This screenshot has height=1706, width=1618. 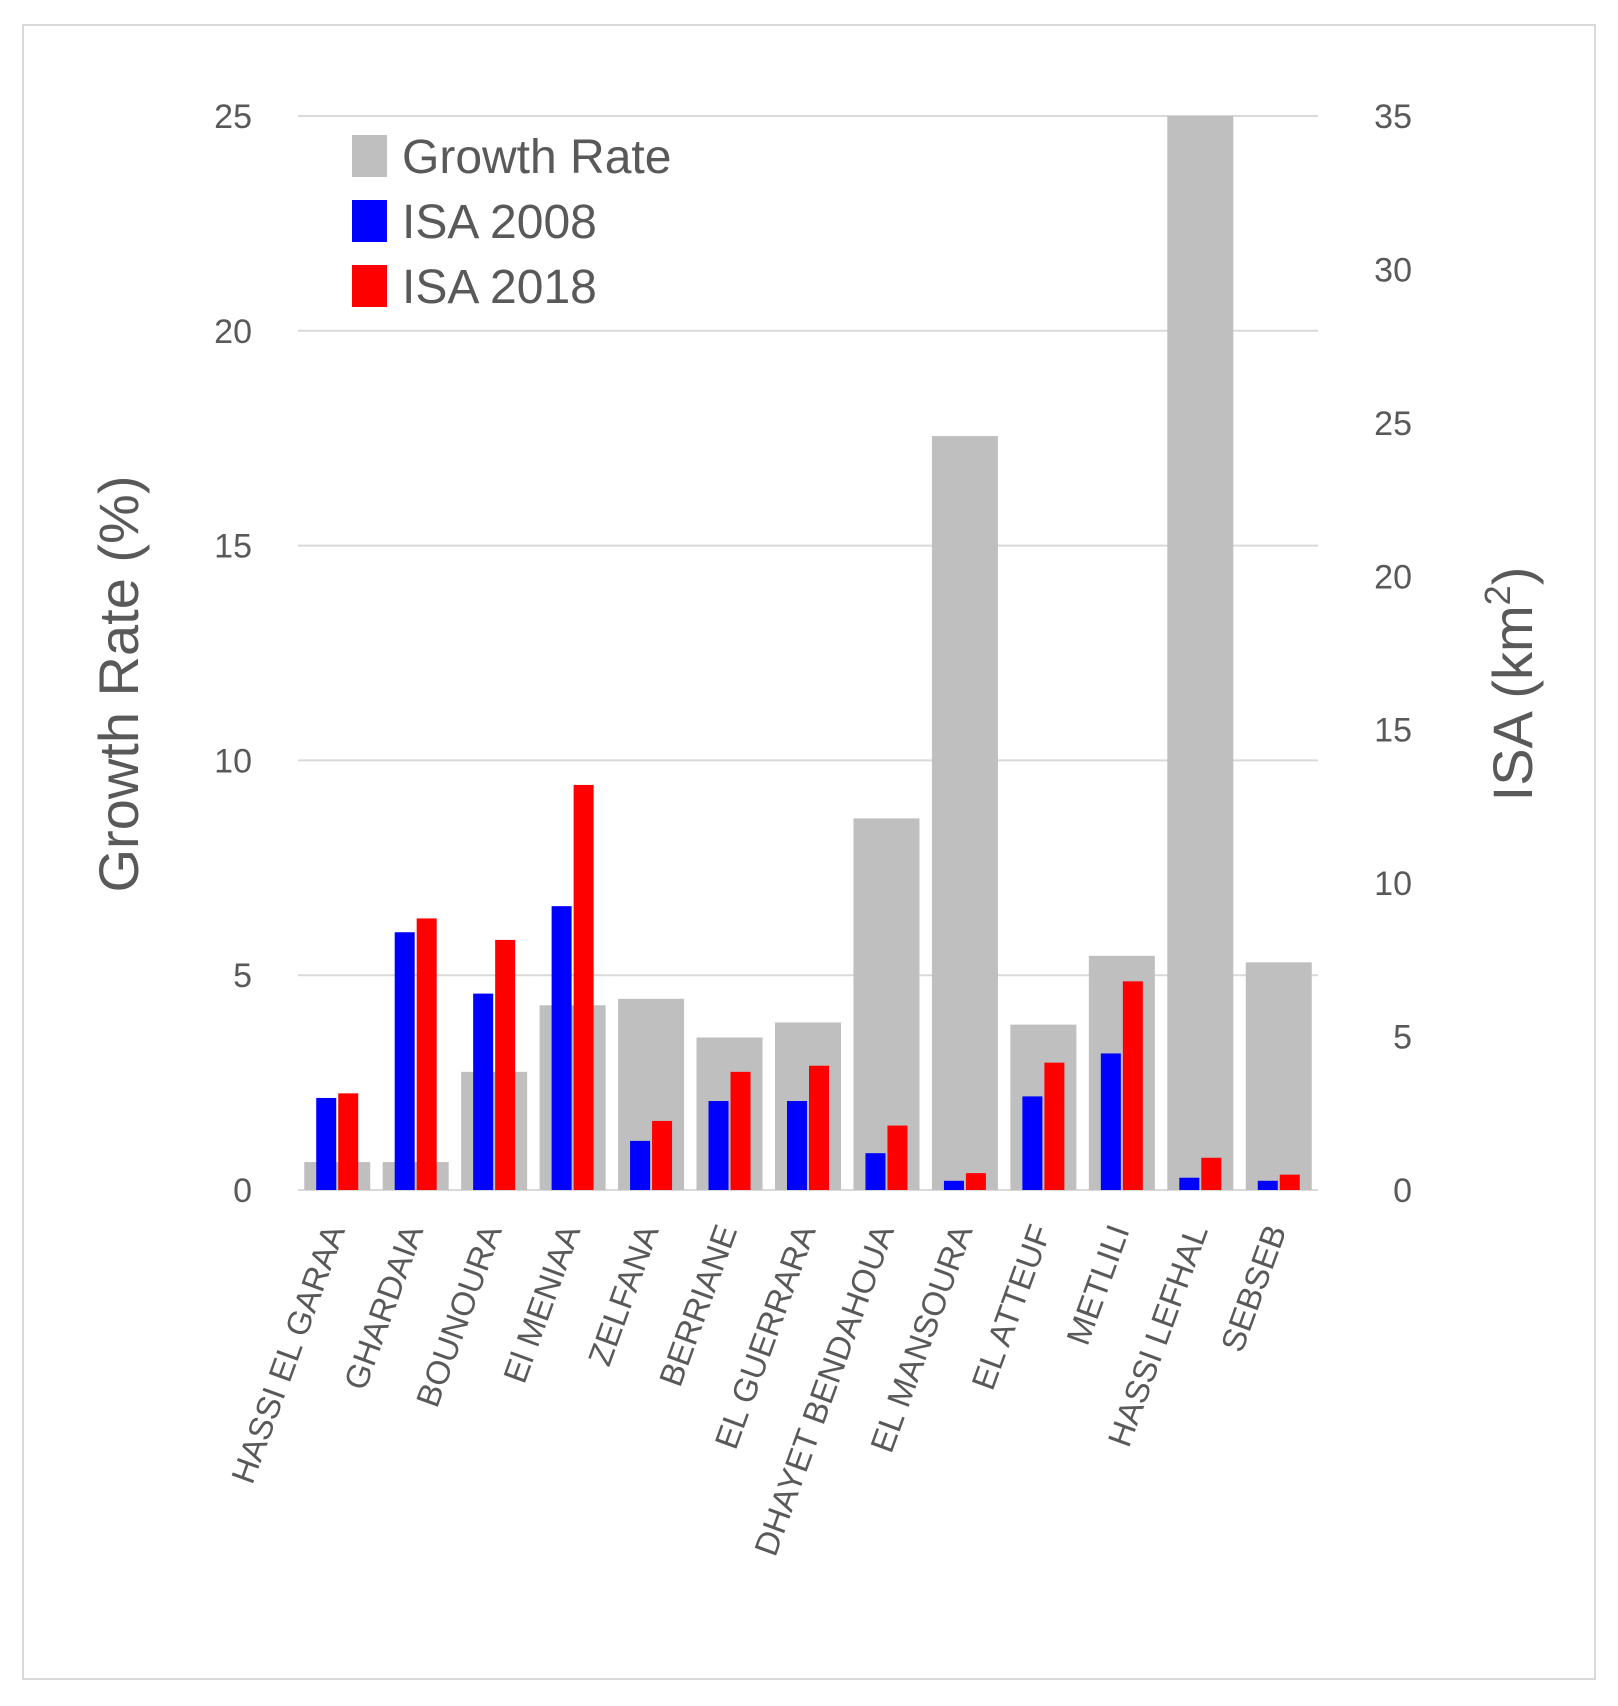 What do you see at coordinates (623, 1295) in the screenshot?
I see `category-label: ZELFANA` at bounding box center [623, 1295].